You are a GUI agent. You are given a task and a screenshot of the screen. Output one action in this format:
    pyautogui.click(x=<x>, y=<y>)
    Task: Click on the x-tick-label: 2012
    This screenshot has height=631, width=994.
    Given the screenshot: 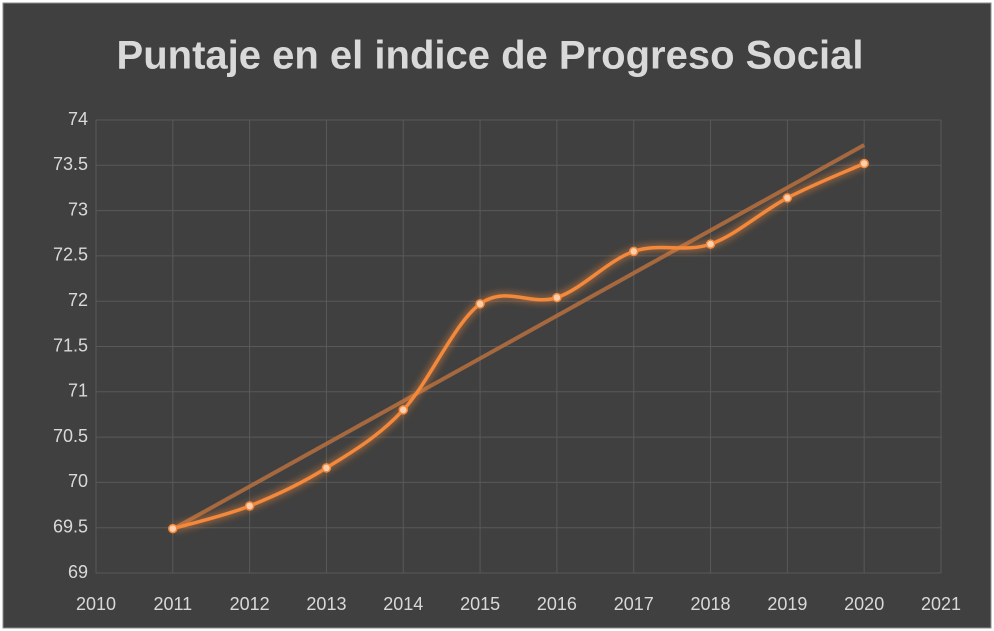 What is the action you would take?
    pyautogui.click(x=250, y=604)
    